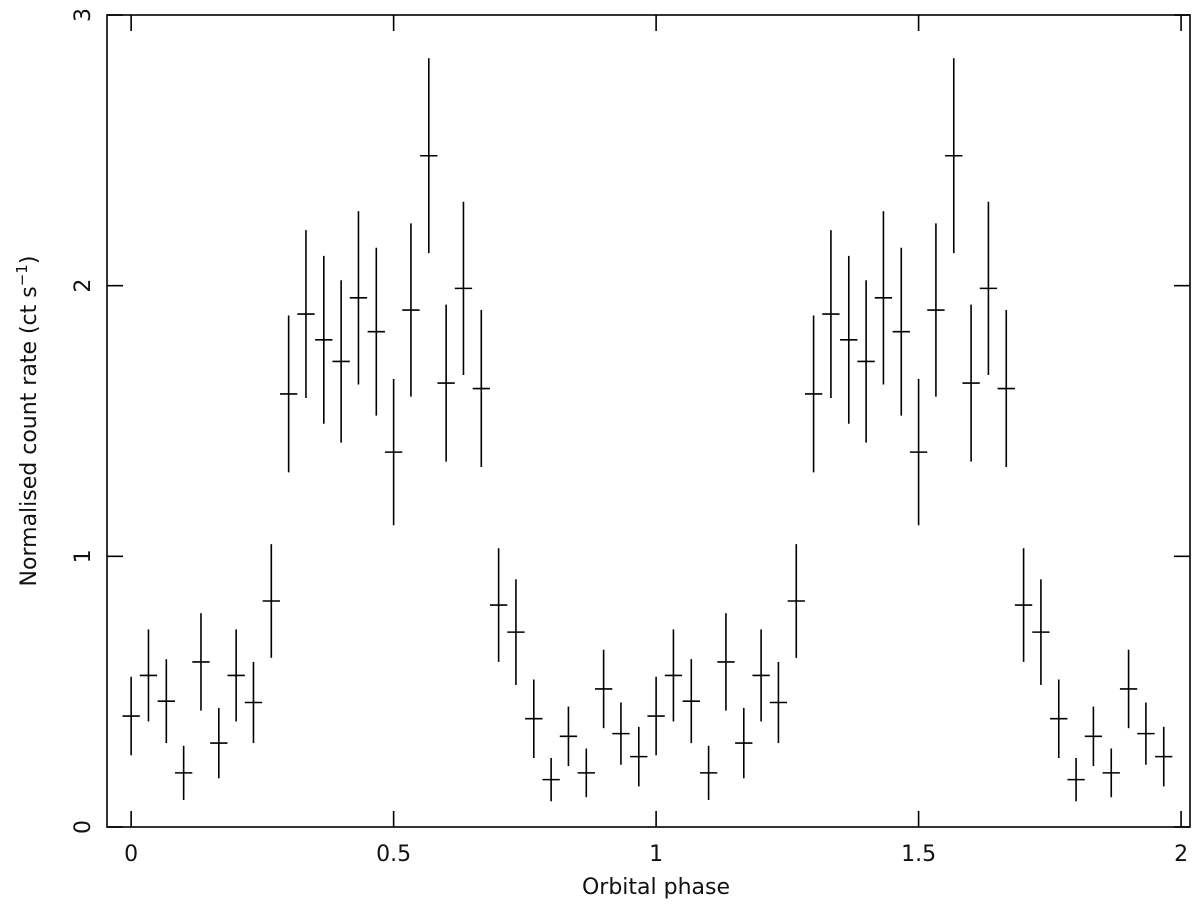 The height and width of the screenshot is (914, 1200). I want to click on x-axis-label: Orbital phase, so click(656, 887).